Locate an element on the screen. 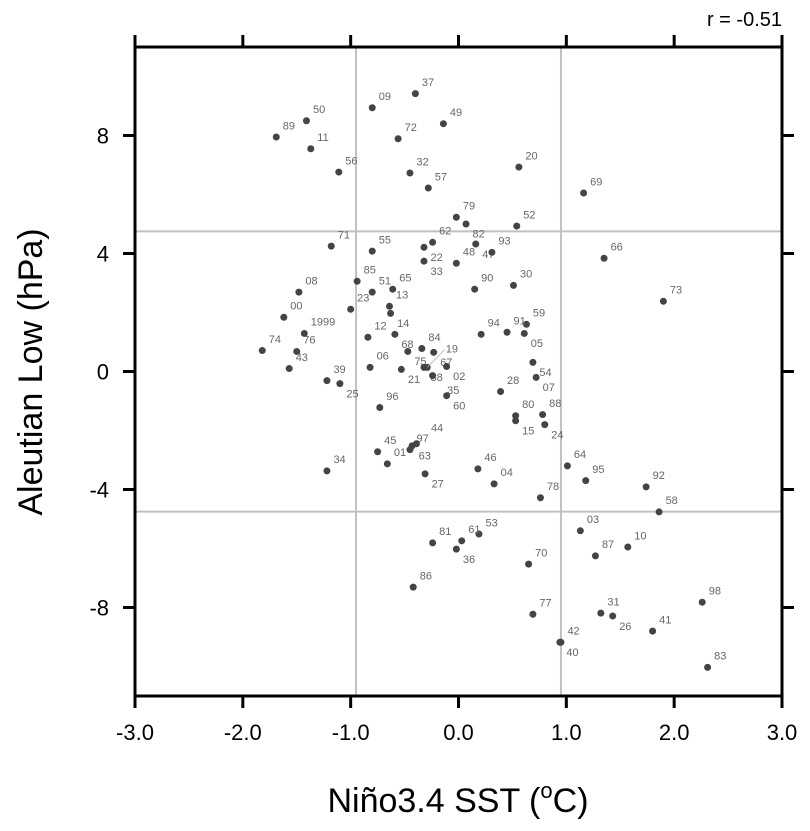 The width and height of the screenshot is (810, 831). point-label: 87 is located at coordinates (608, 545).